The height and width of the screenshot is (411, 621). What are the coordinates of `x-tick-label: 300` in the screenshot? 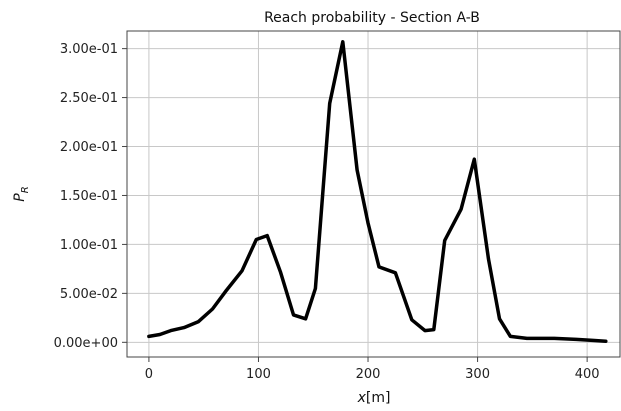 It's located at (477, 374).